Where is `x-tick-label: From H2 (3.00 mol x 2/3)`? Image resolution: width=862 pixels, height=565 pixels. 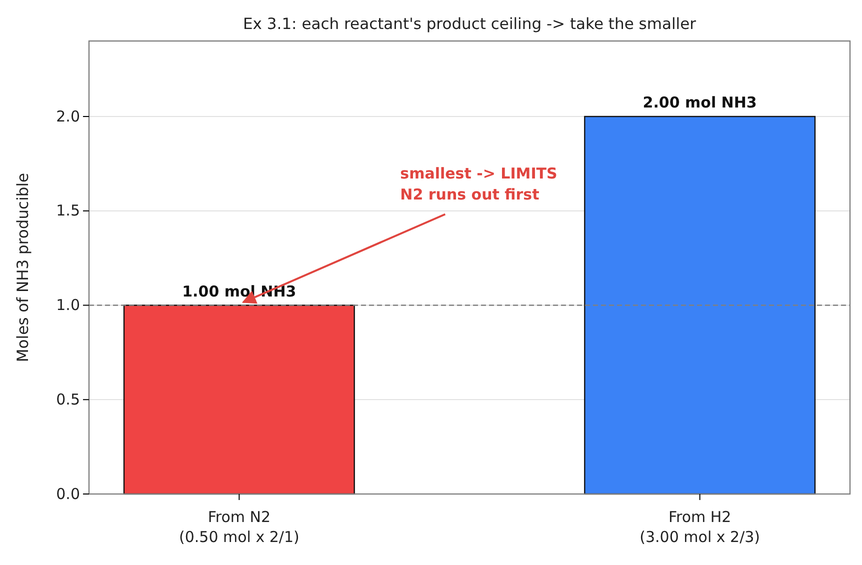
x-tick-label: From H2 (3.00 mol x 2/3) is located at coordinates (700, 527).